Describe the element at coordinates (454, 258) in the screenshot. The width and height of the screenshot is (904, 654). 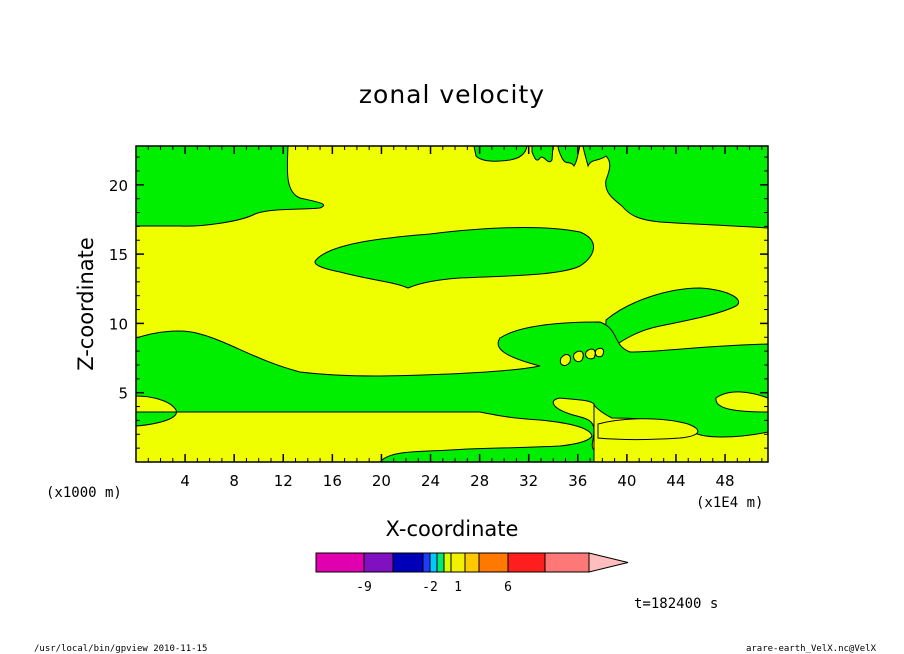
I see `contour-region-center-blob` at that location.